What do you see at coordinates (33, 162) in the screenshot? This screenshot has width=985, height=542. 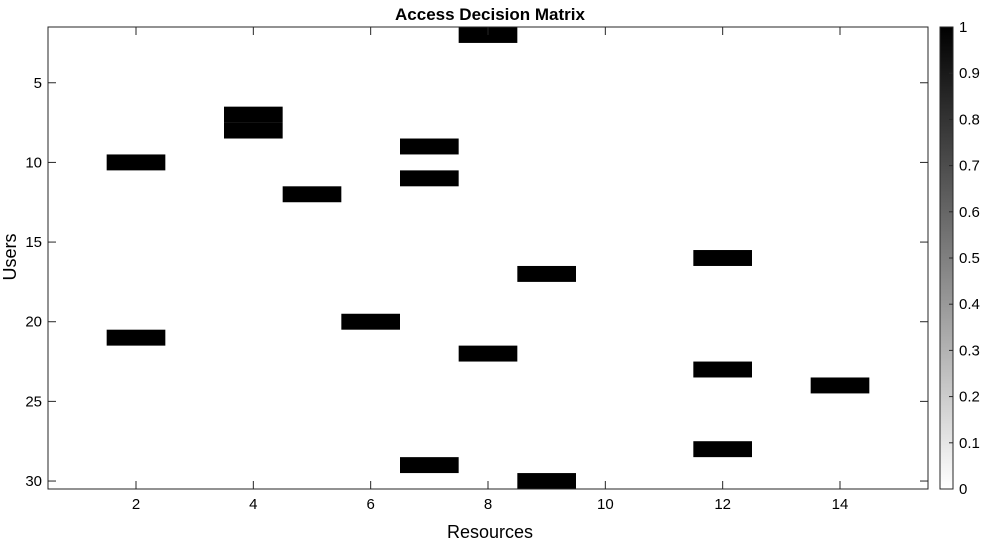 I see `y-tick-label: 10` at bounding box center [33, 162].